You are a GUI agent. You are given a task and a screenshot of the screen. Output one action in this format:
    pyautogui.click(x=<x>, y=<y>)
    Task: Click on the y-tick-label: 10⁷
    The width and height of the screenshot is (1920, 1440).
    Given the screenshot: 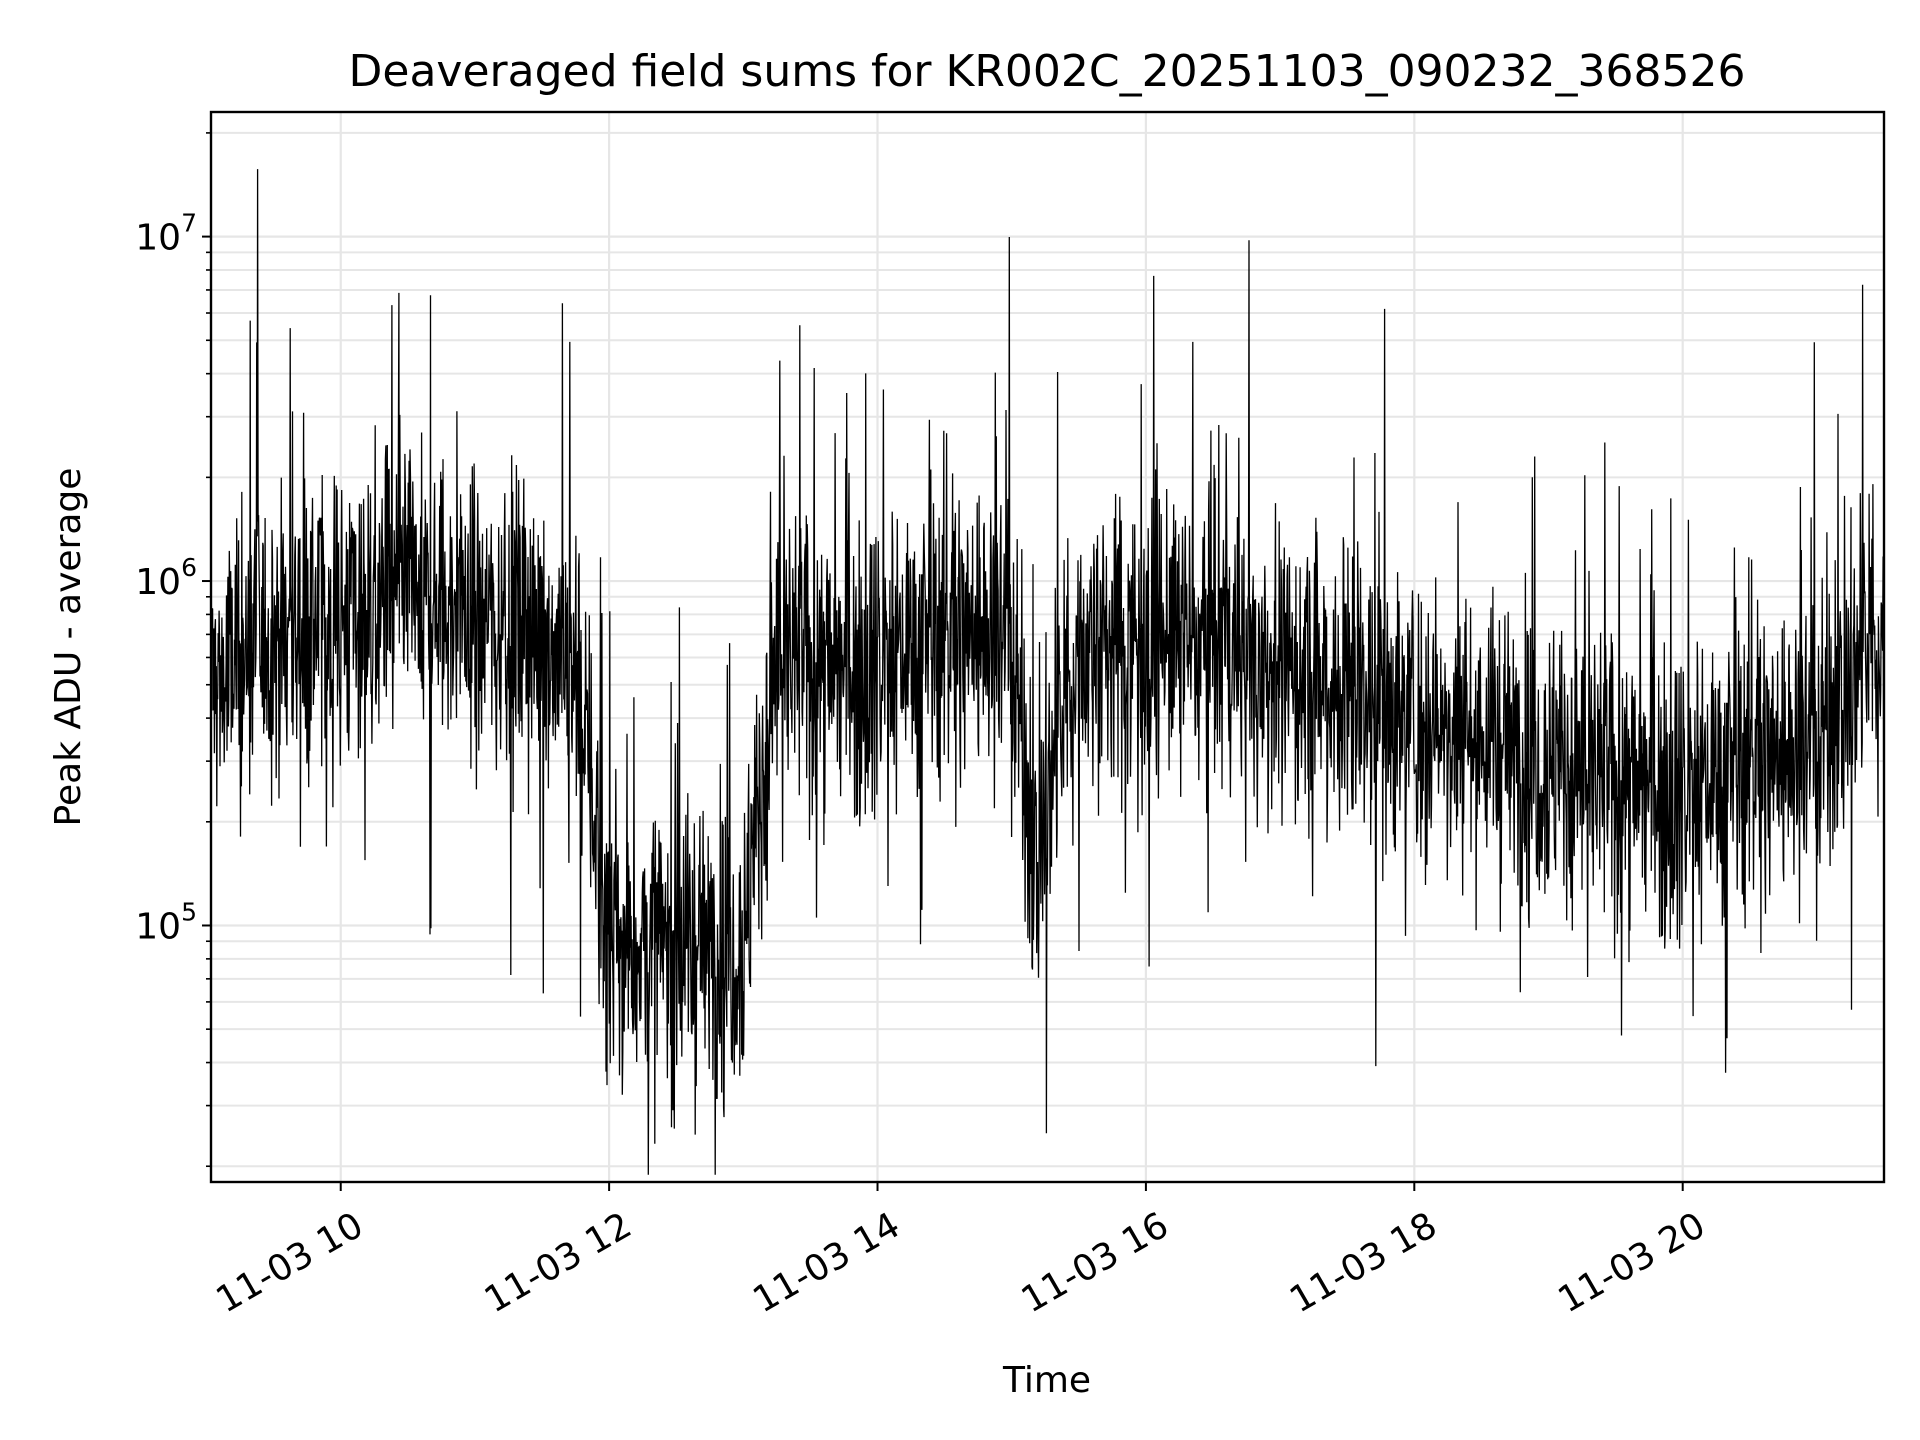 What is the action you would take?
    pyautogui.click(x=166, y=234)
    